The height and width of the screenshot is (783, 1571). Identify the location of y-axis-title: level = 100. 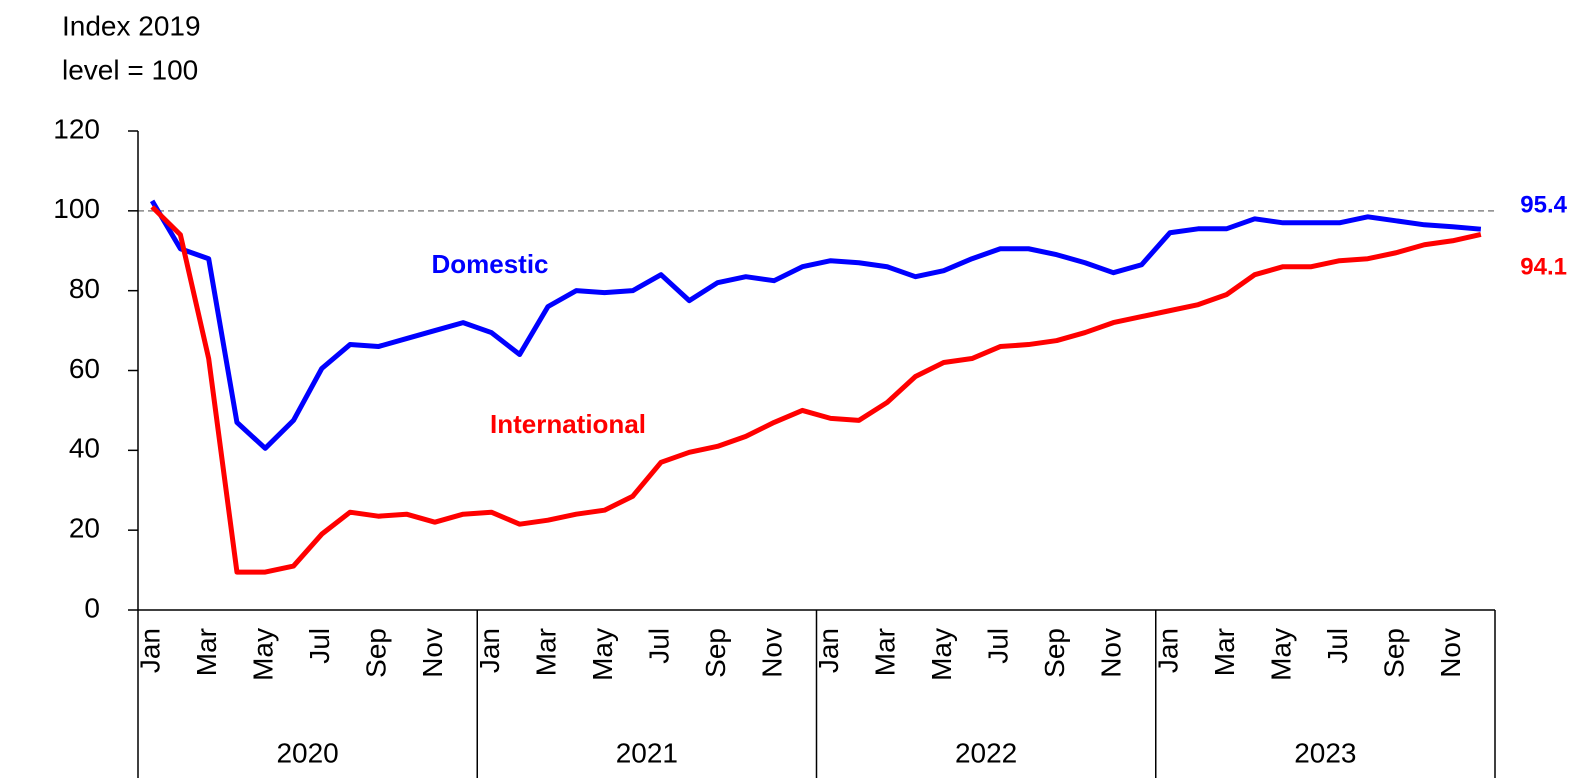
(130, 69).